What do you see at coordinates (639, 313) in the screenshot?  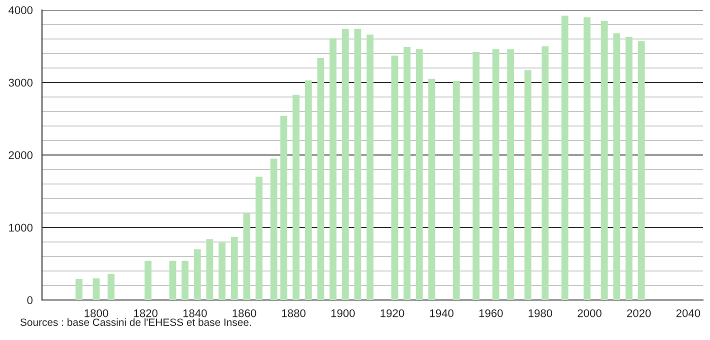 I see `x-tick-label: 2020` at bounding box center [639, 313].